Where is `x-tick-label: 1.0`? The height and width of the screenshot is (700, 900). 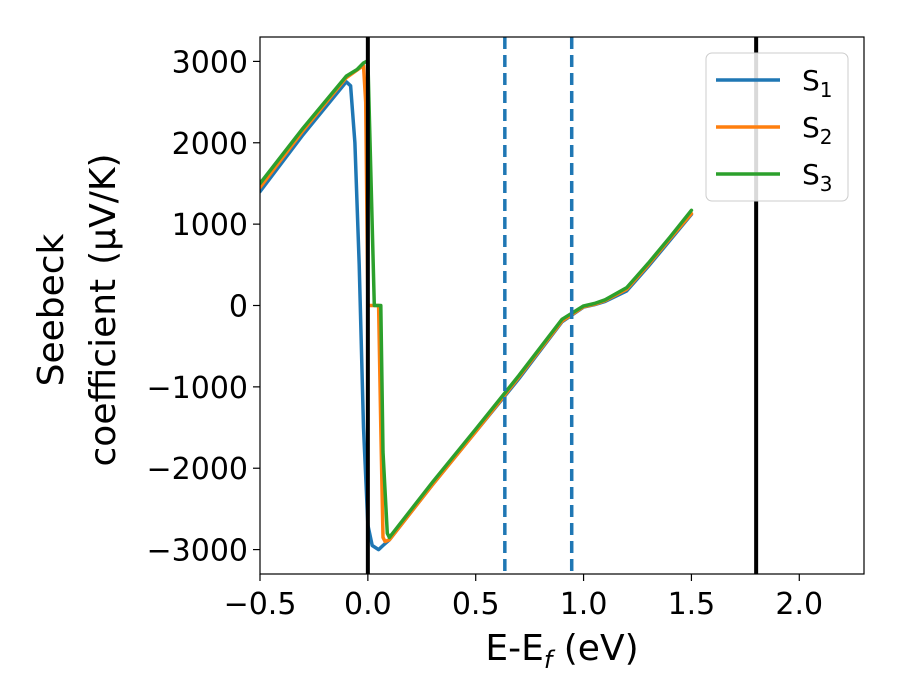 x-tick-label: 1.0 is located at coordinates (584, 604).